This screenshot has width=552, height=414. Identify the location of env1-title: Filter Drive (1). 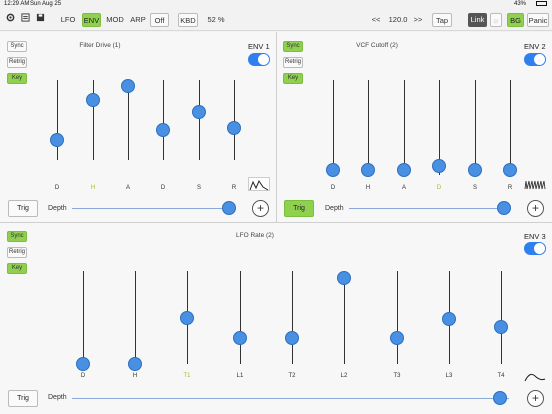
(100, 45).